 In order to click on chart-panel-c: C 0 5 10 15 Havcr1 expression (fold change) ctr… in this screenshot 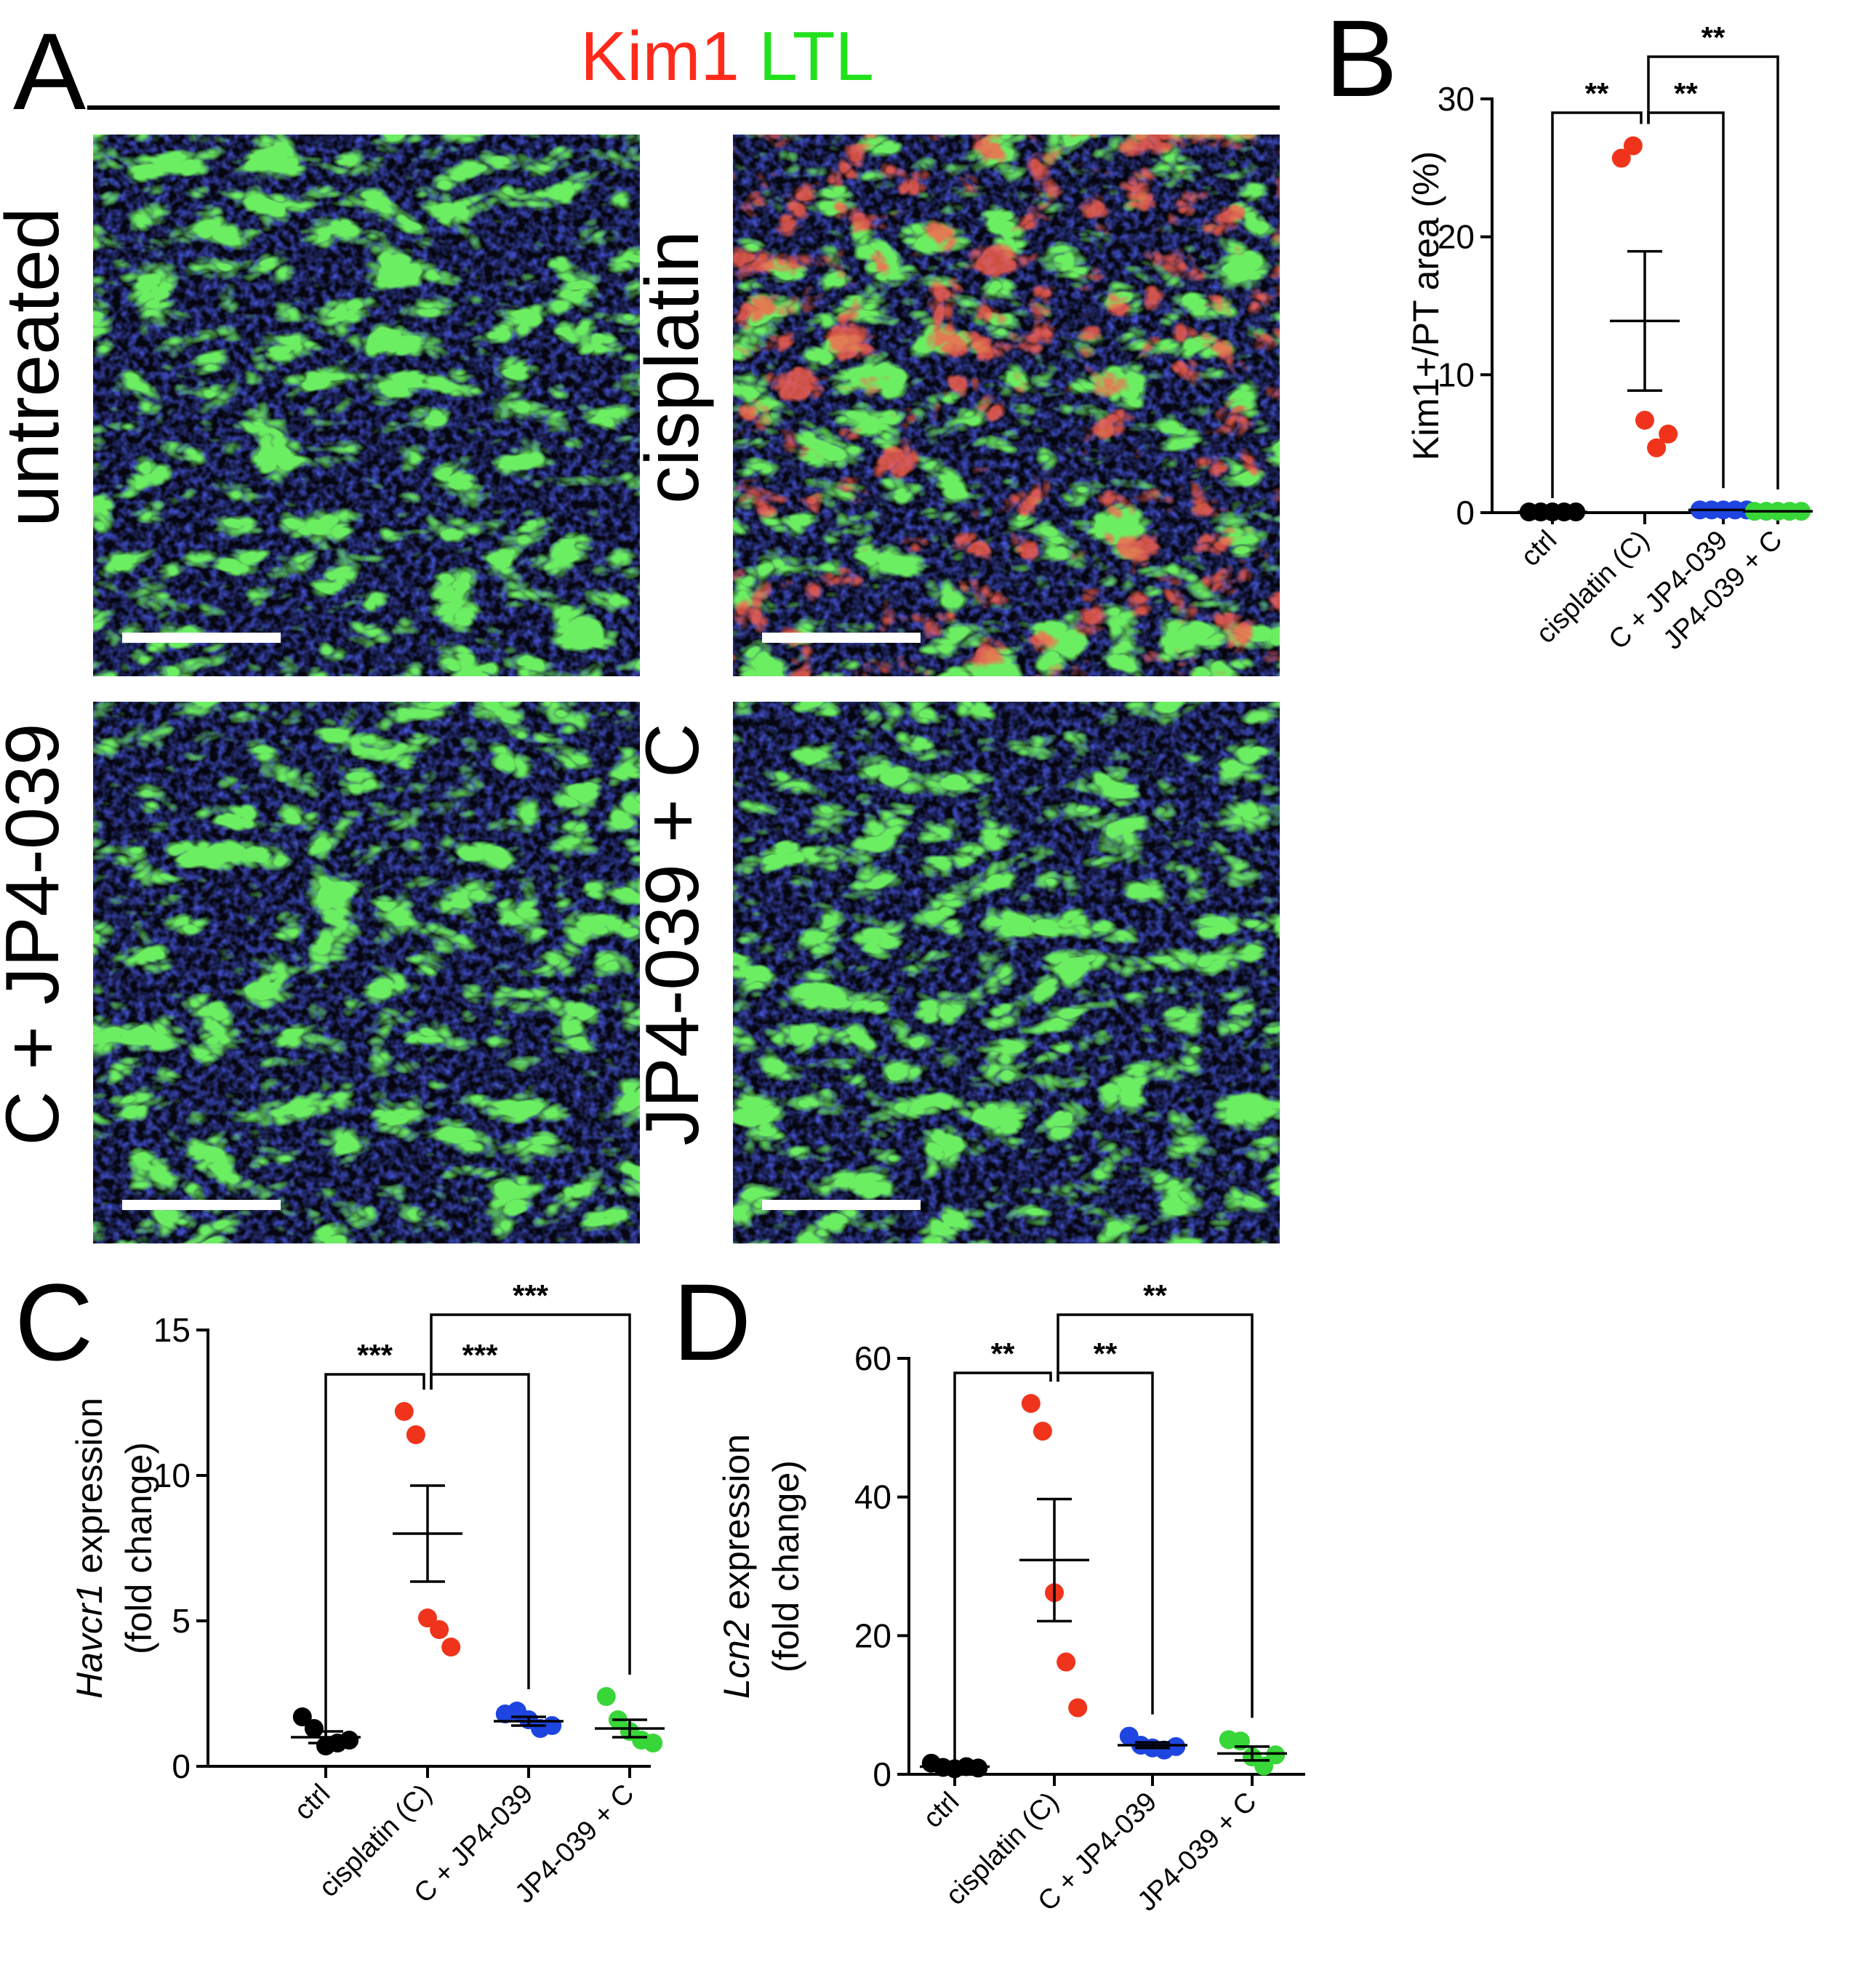, I will do `click(340, 1585)`.